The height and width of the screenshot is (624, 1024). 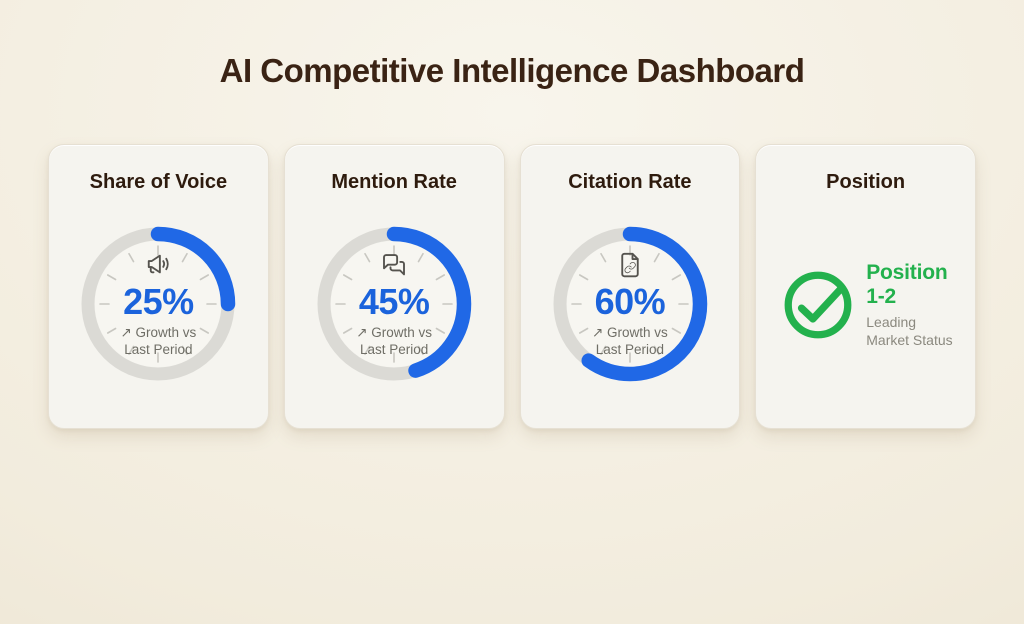 What do you see at coordinates (394, 182) in the screenshot?
I see `card-title: Mention Rate` at bounding box center [394, 182].